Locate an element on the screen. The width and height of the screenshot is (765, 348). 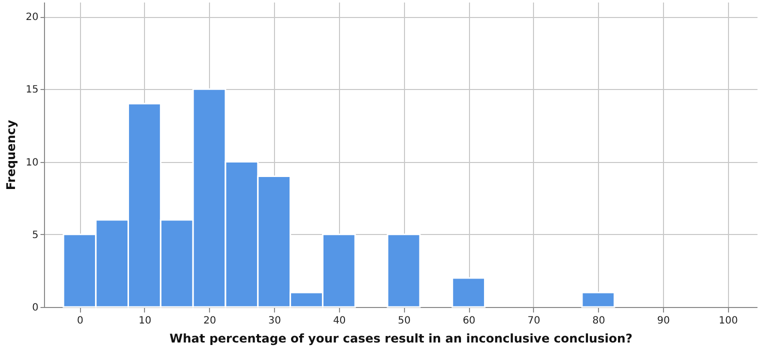
y-tick-label: 0 is located at coordinates (35, 308).